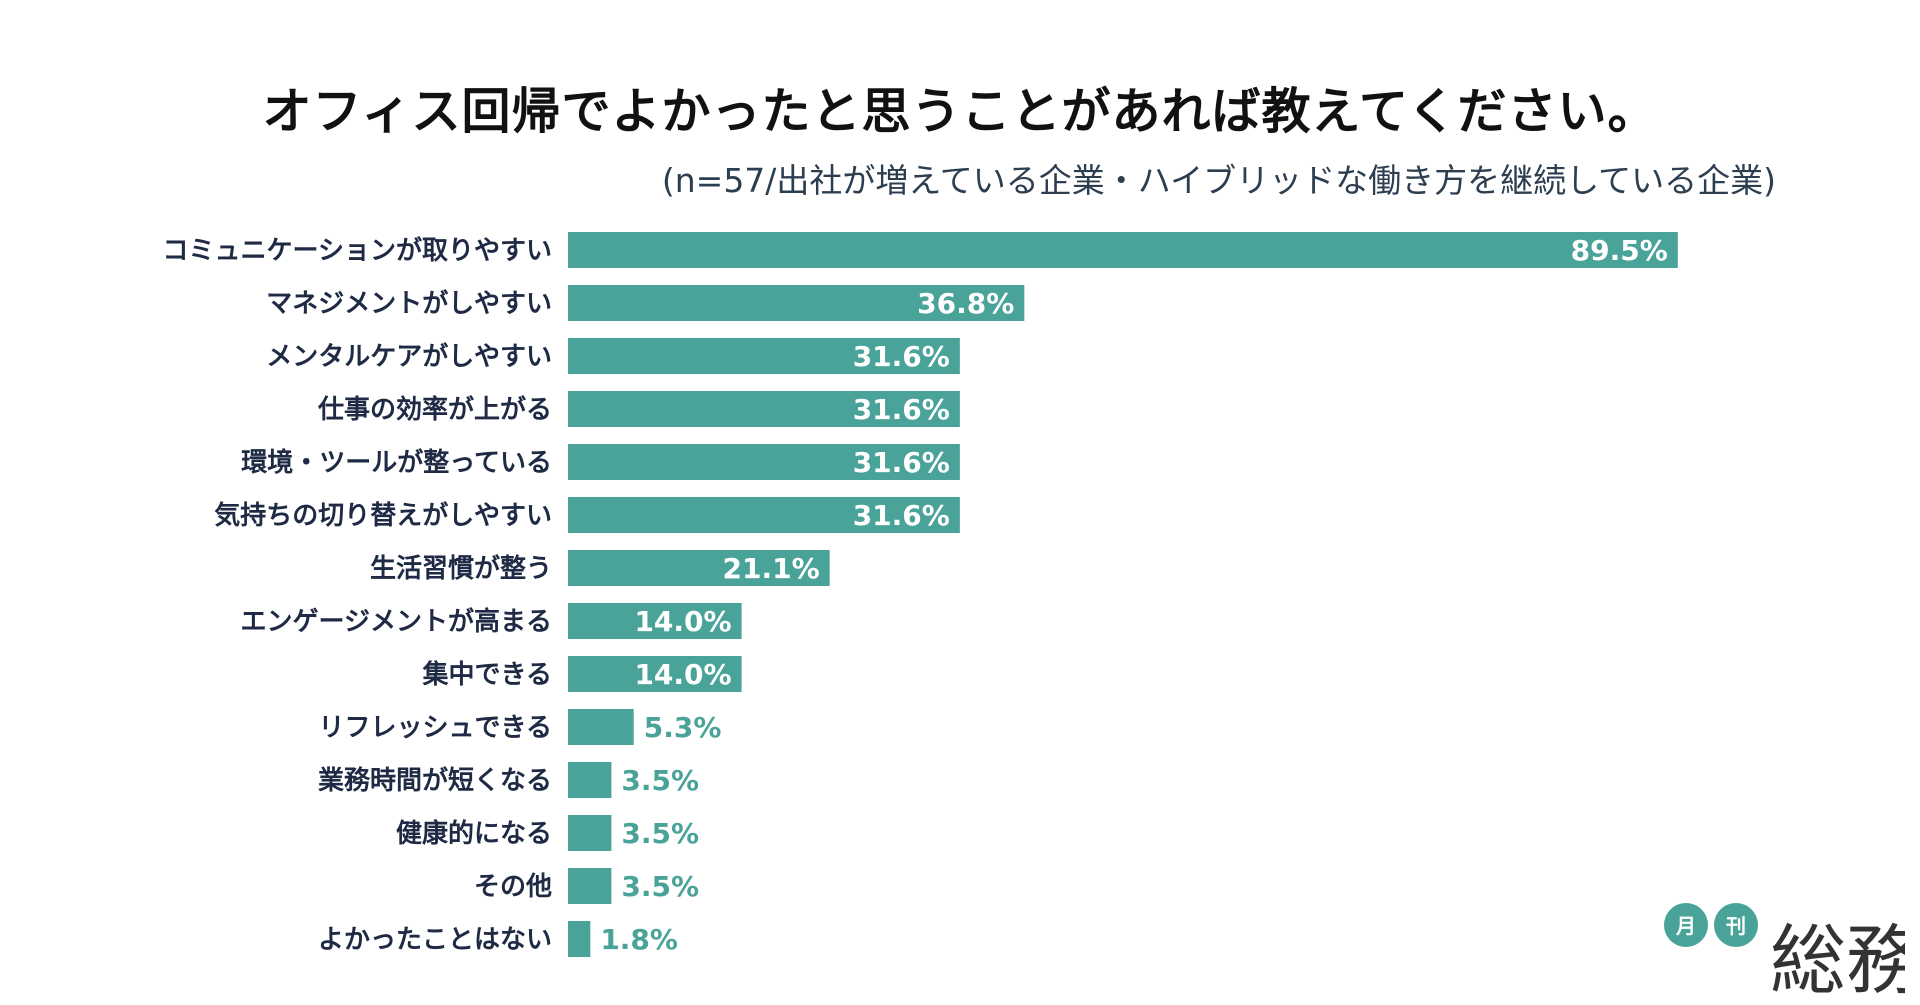 The width and height of the screenshot is (1920, 1005). I want to click on logo-char-2: 刊, so click(1736, 926).